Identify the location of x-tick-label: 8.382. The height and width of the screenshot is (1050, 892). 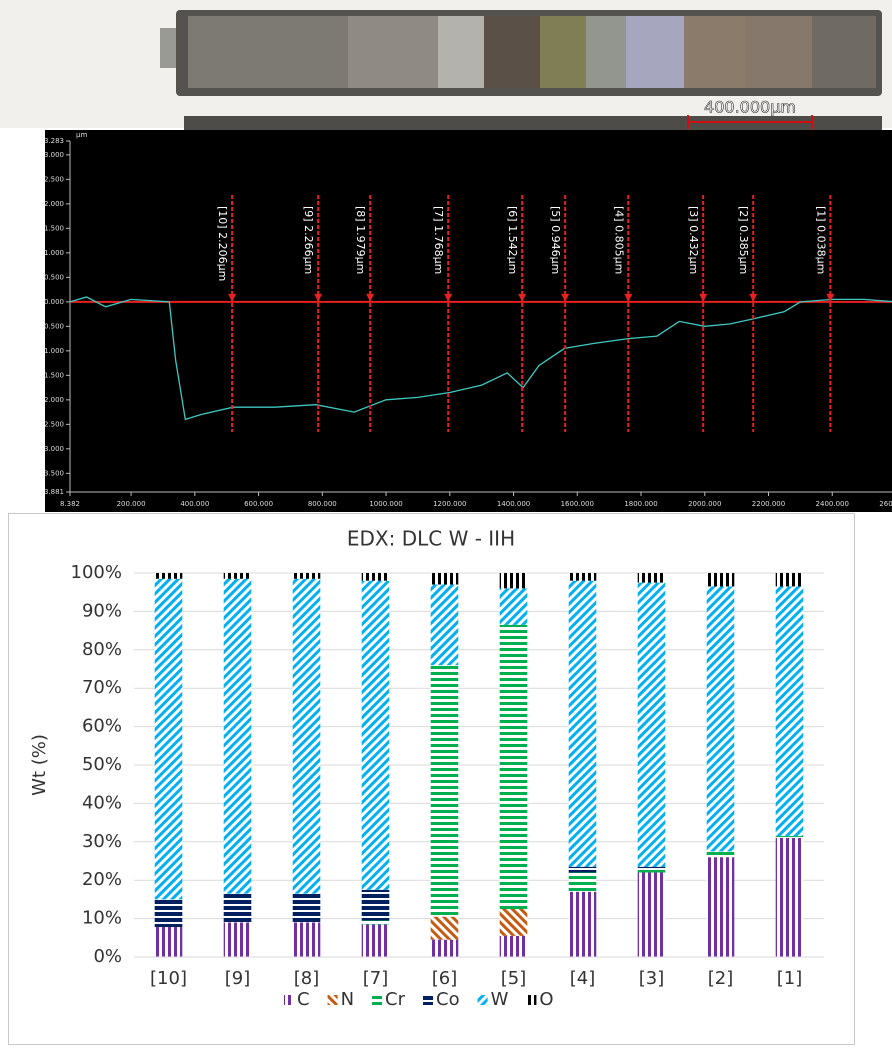
(70, 504).